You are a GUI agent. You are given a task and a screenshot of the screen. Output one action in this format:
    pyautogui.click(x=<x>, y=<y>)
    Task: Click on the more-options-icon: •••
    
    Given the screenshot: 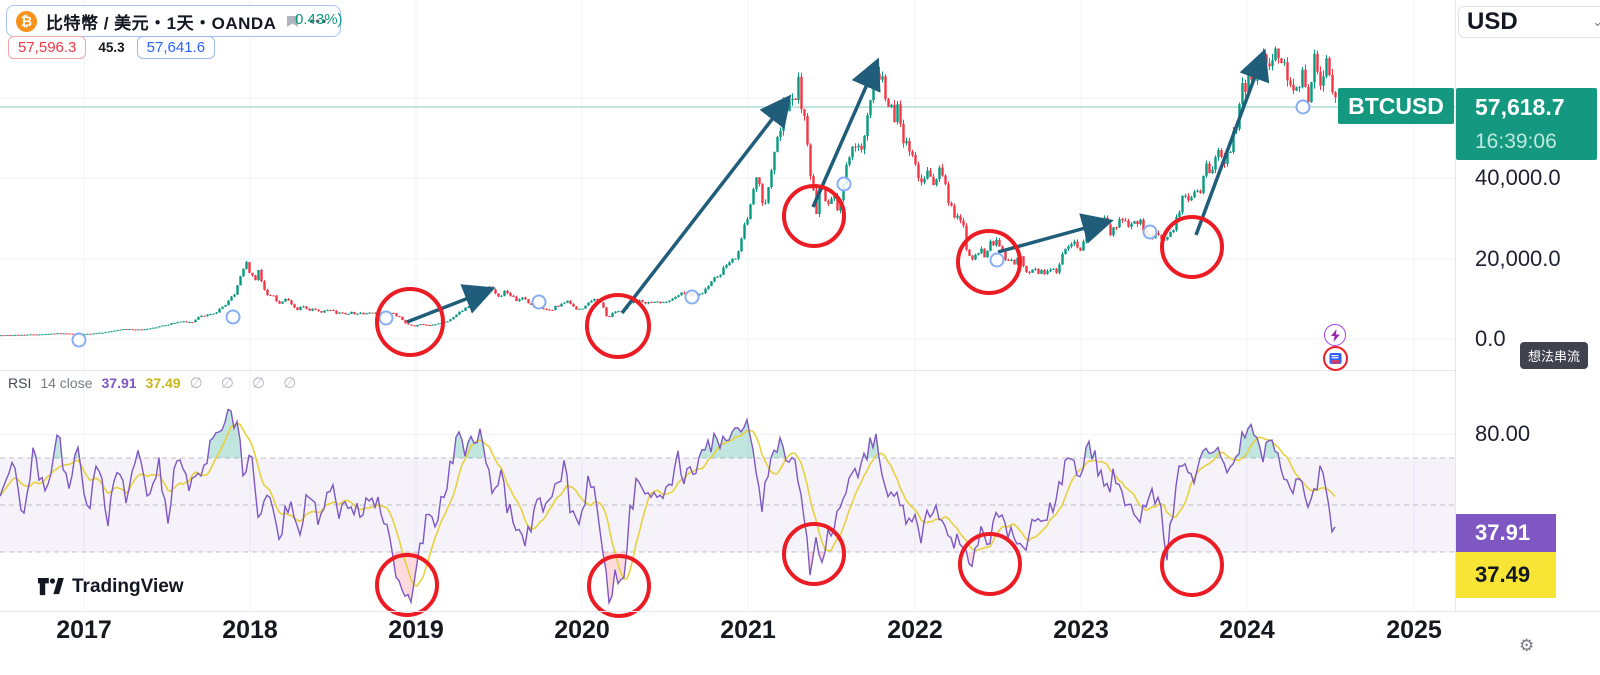 What is the action you would take?
    pyautogui.click(x=319, y=21)
    